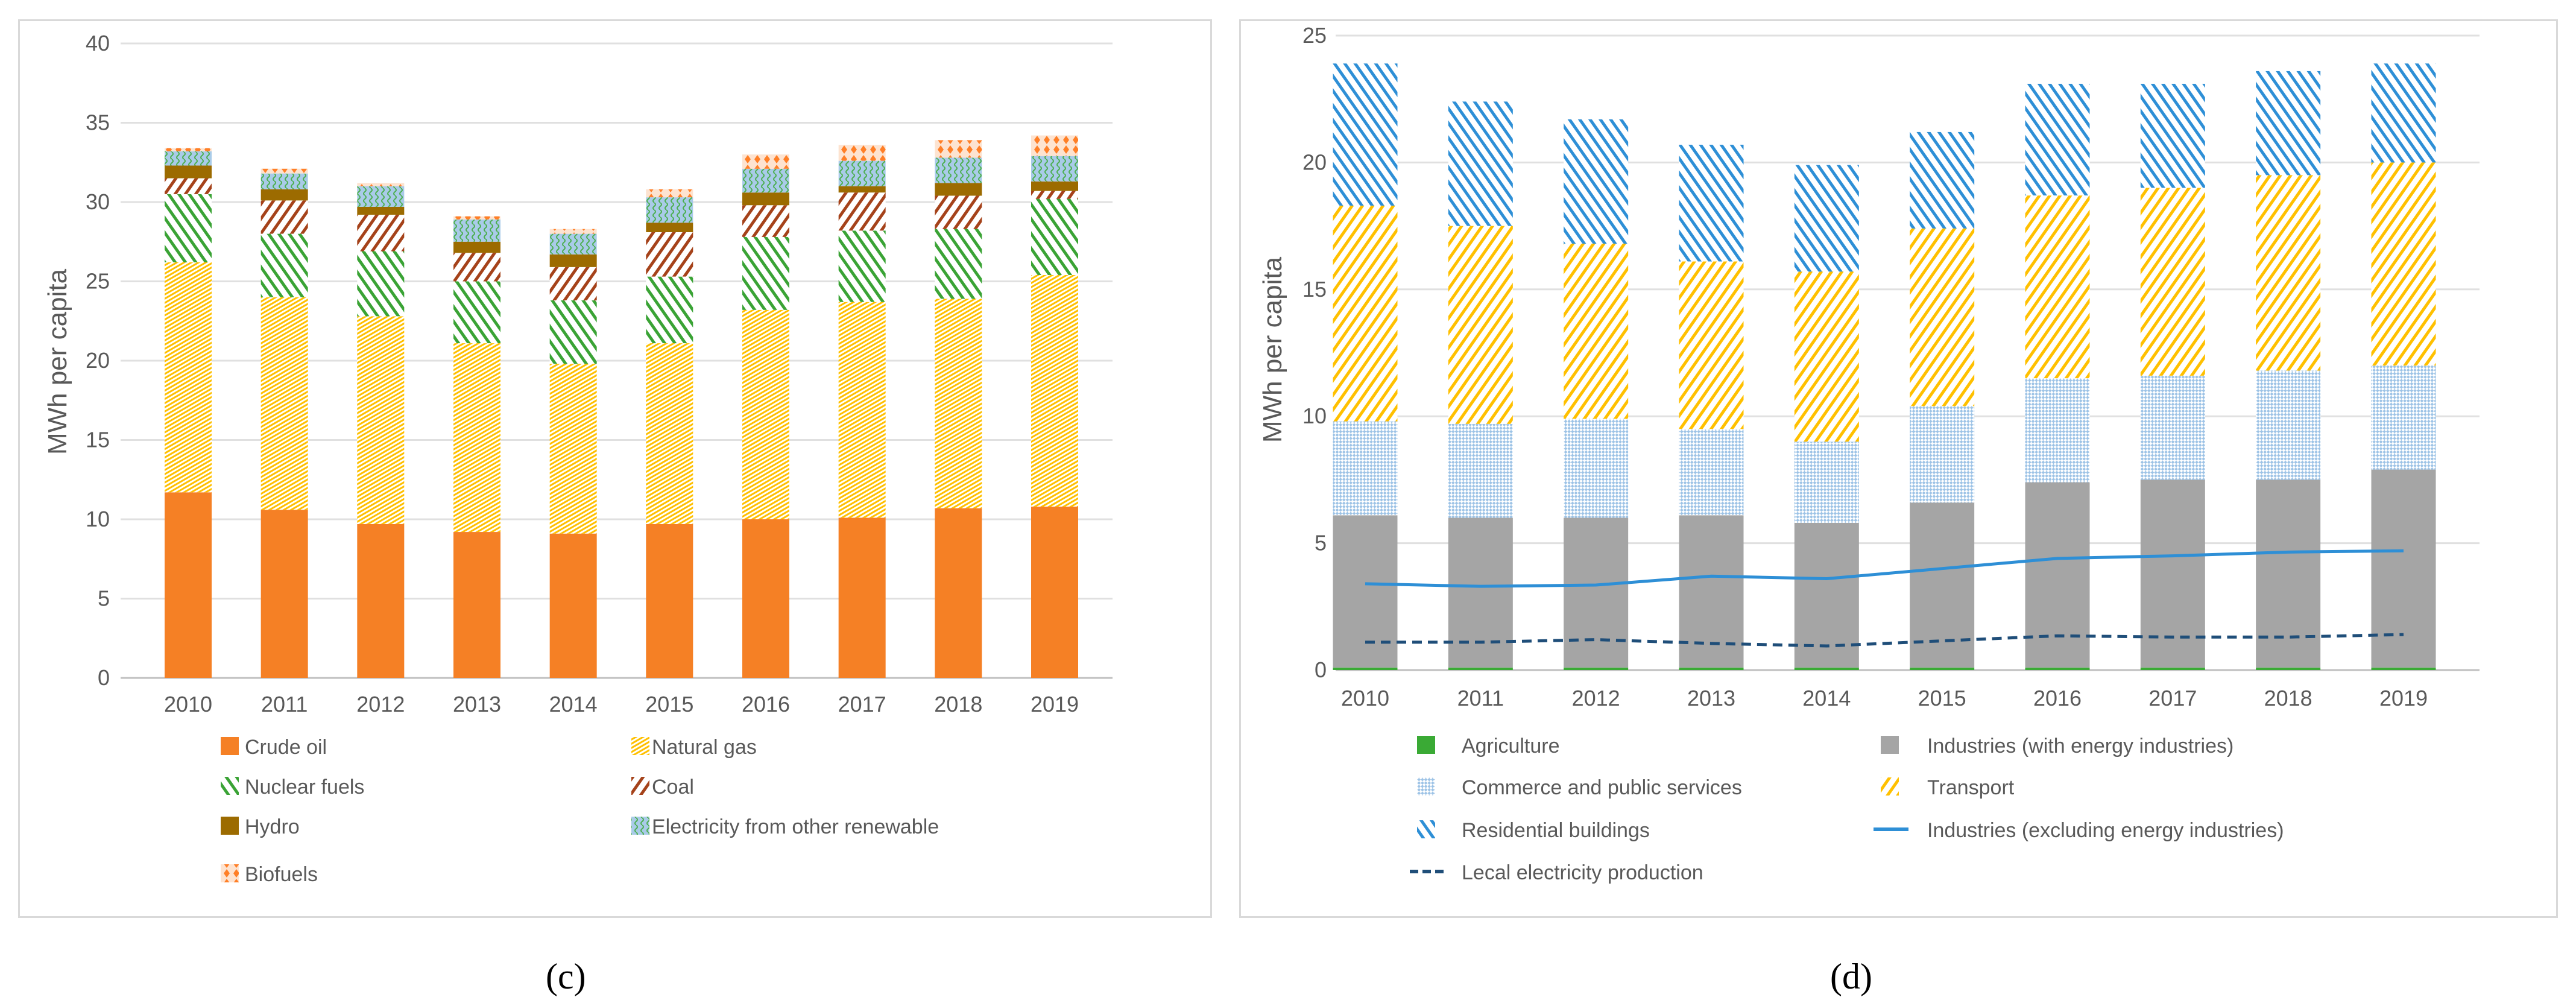  What do you see at coordinates (862, 153) in the screenshot?
I see `bar-segment-biofuels-2017` at bounding box center [862, 153].